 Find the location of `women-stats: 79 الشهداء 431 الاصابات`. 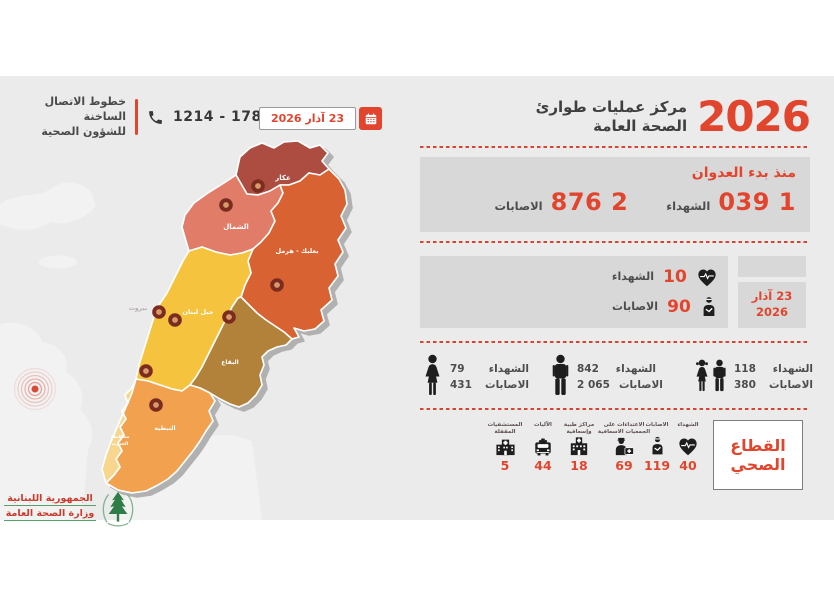

women-stats: 79 الشهداء 431 الاصابات is located at coordinates (475, 377).